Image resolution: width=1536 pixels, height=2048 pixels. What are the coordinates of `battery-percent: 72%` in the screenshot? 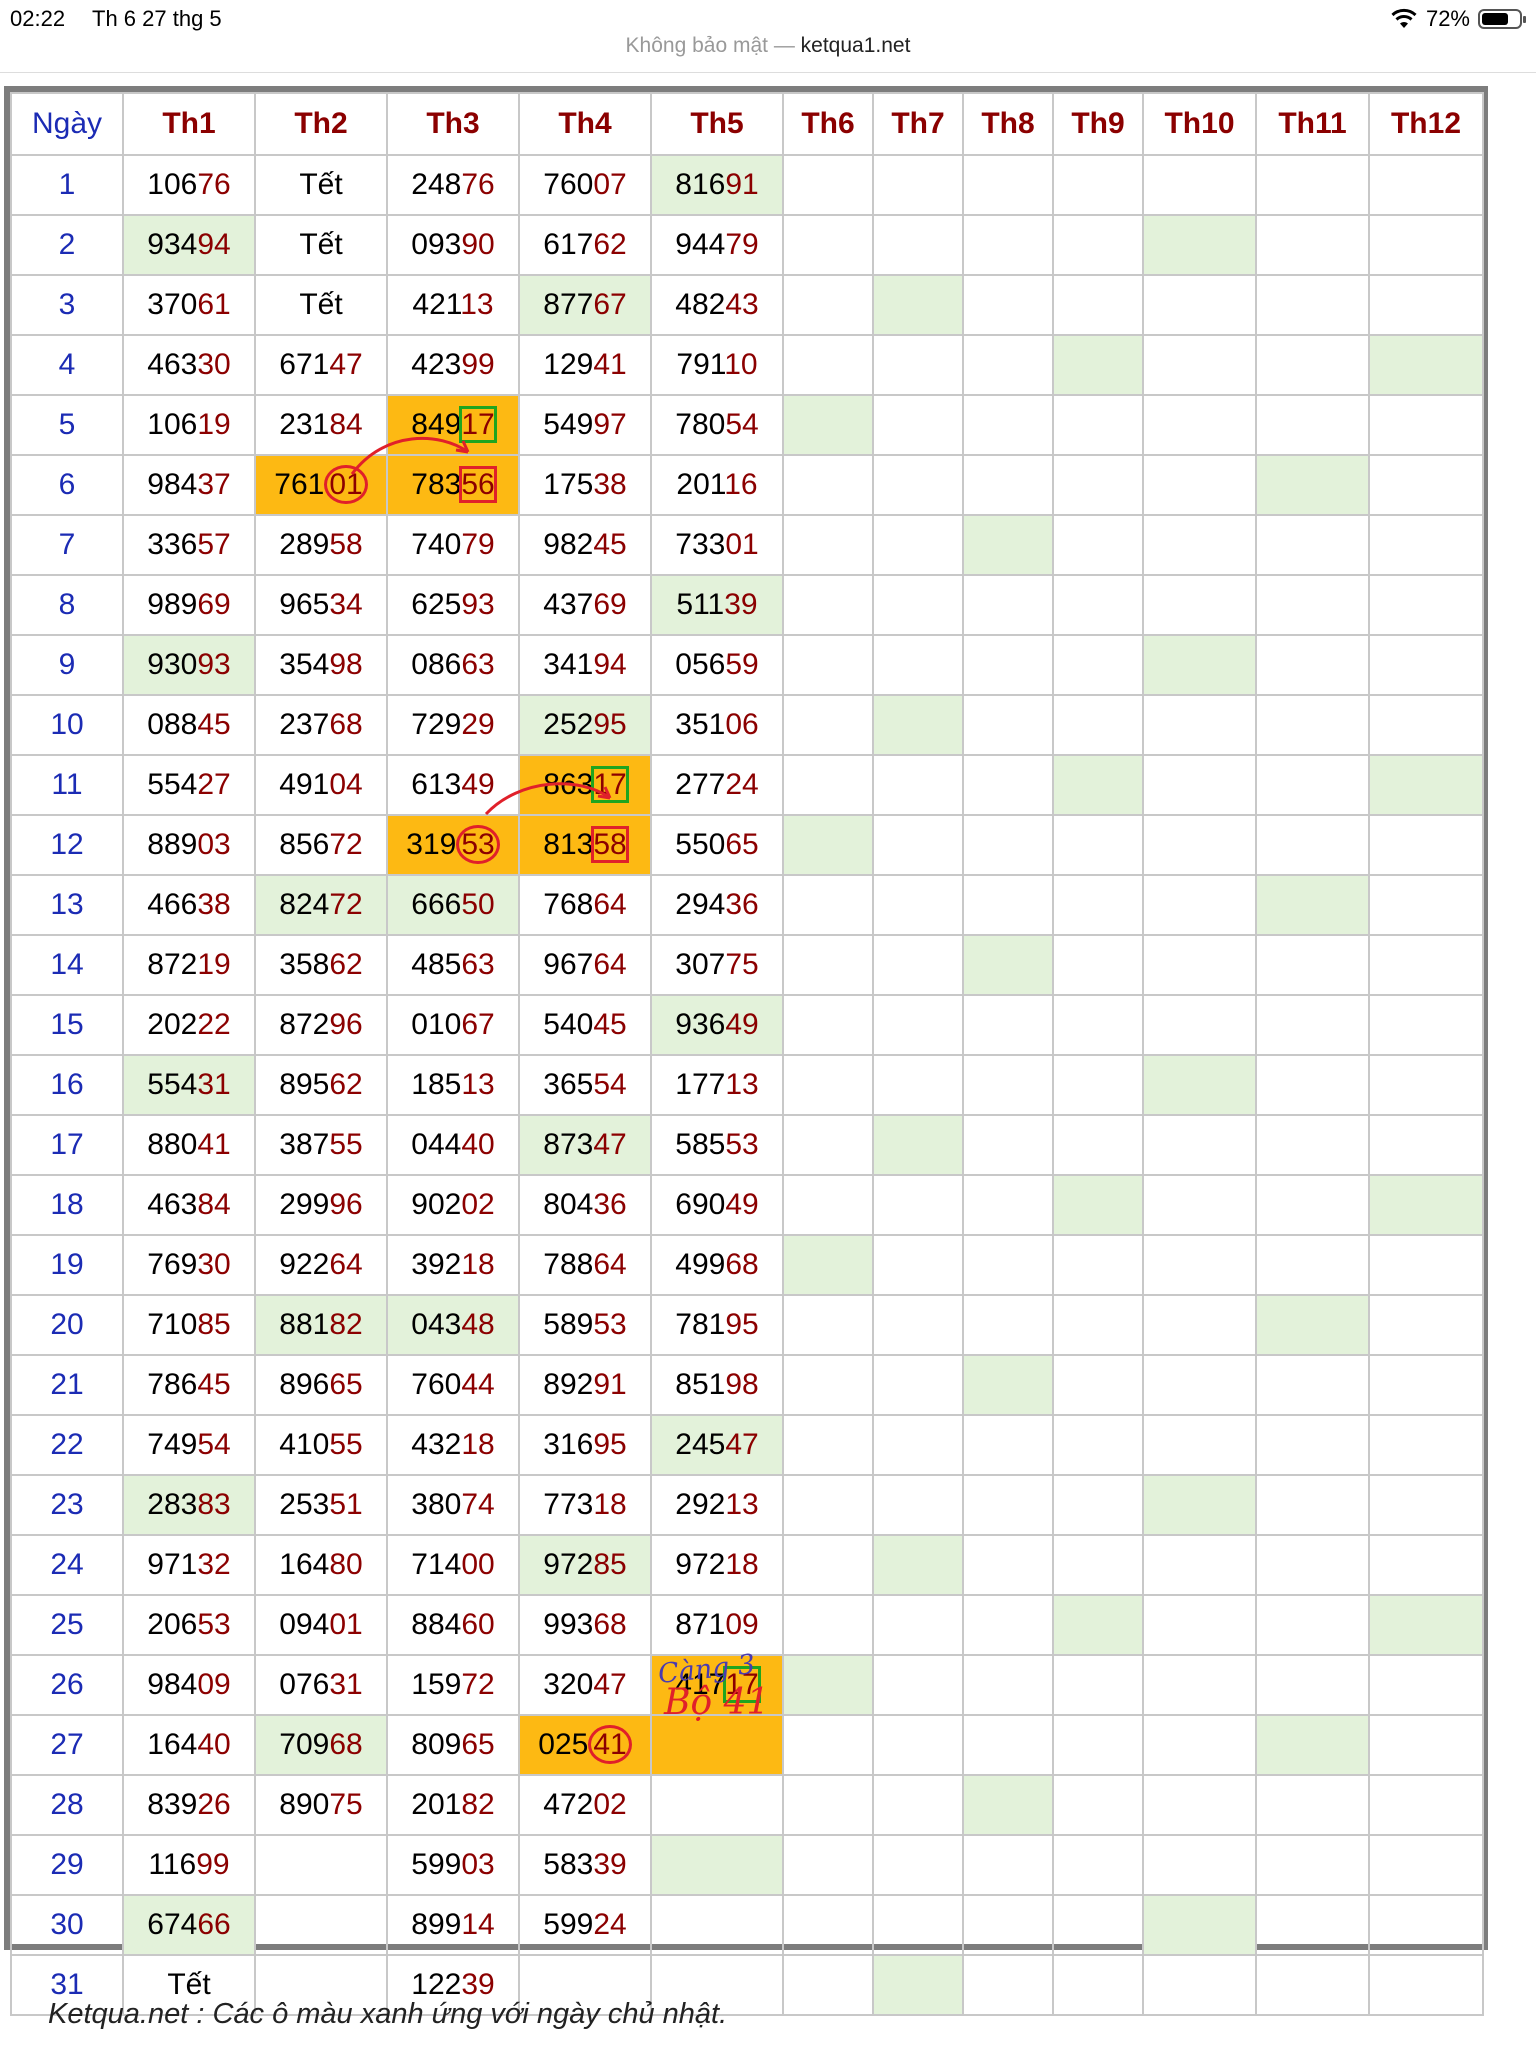 It's located at (1447, 18).